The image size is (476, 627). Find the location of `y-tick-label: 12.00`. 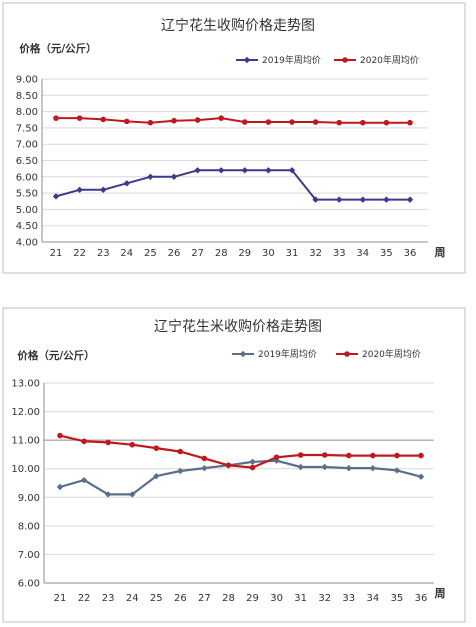

y-tick-label: 12.00 is located at coordinates (25, 412).